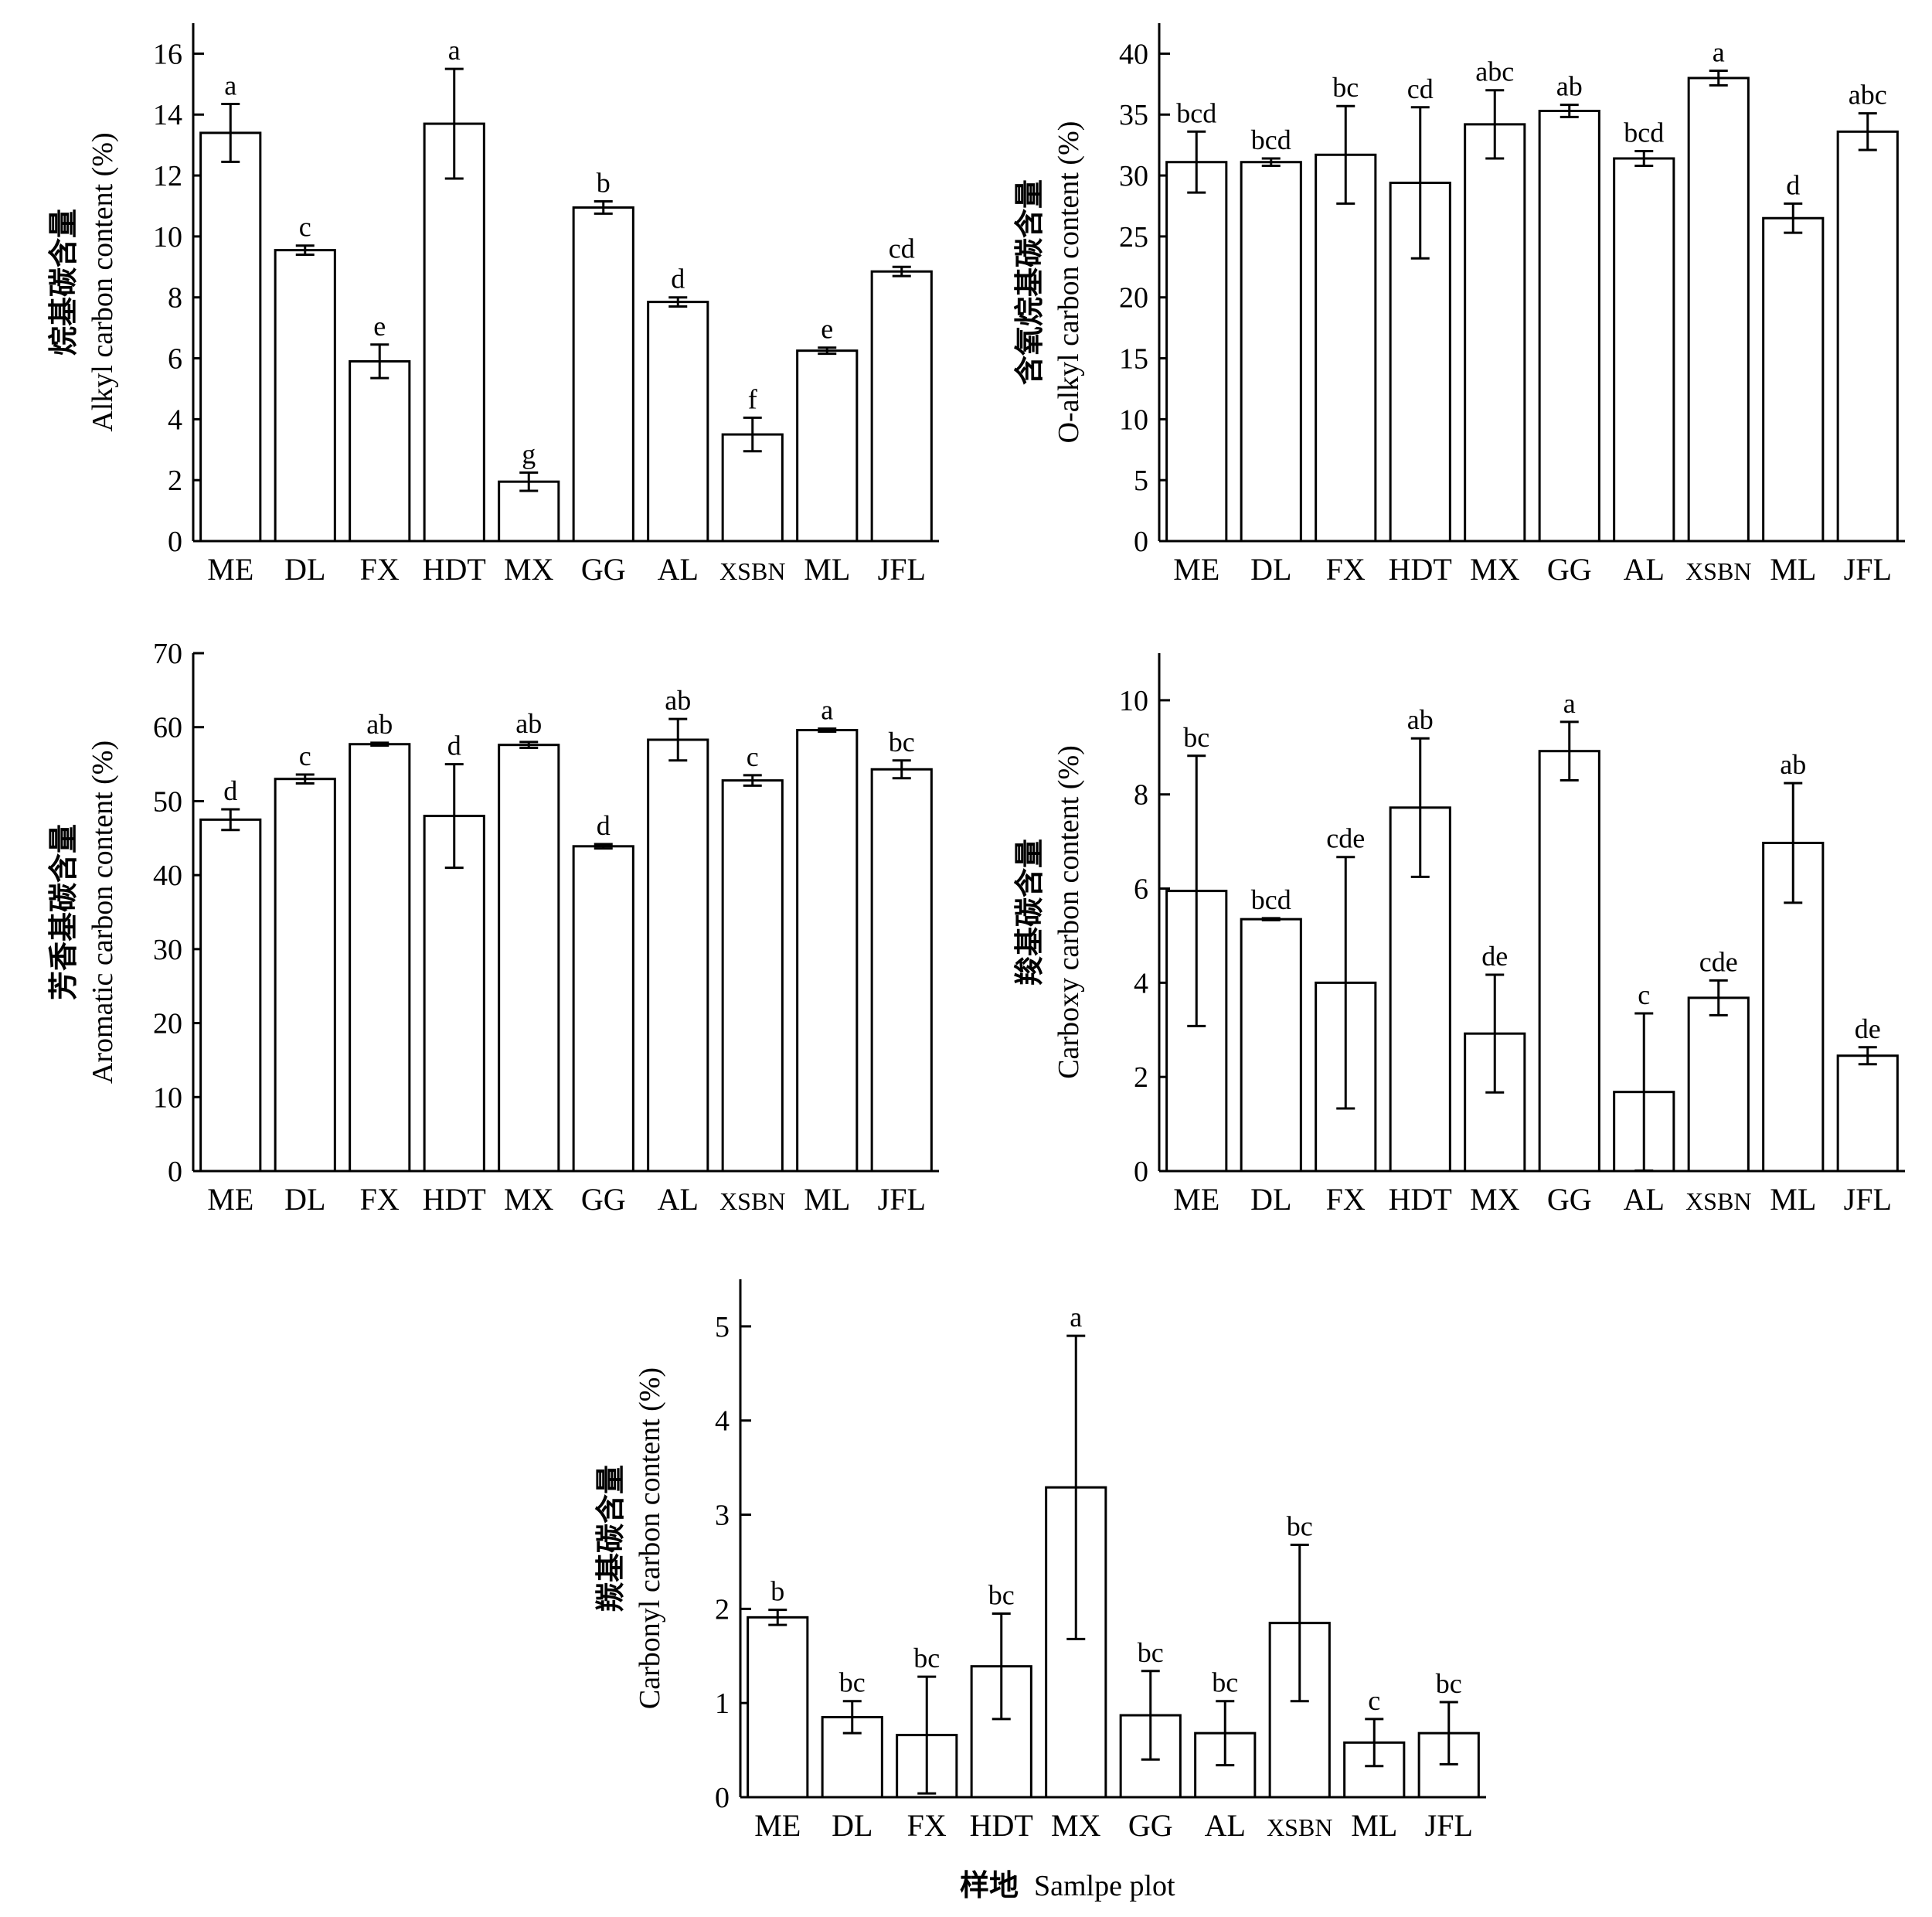 This screenshot has height=1917, width=1932. I want to click on significance-label: d, so click(230, 790).